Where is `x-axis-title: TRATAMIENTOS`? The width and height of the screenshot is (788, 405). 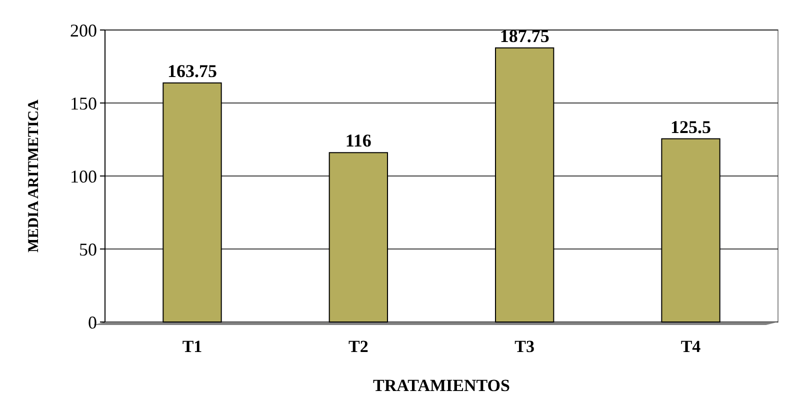 x-axis-title: TRATAMIENTOS is located at coordinates (441, 385).